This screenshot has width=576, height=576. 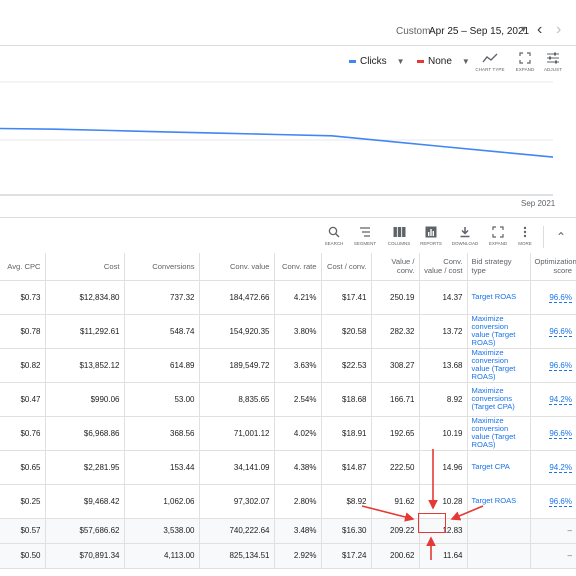 What do you see at coordinates (346, 531) in the screenshot?
I see `table-cell: $16.30` at bounding box center [346, 531].